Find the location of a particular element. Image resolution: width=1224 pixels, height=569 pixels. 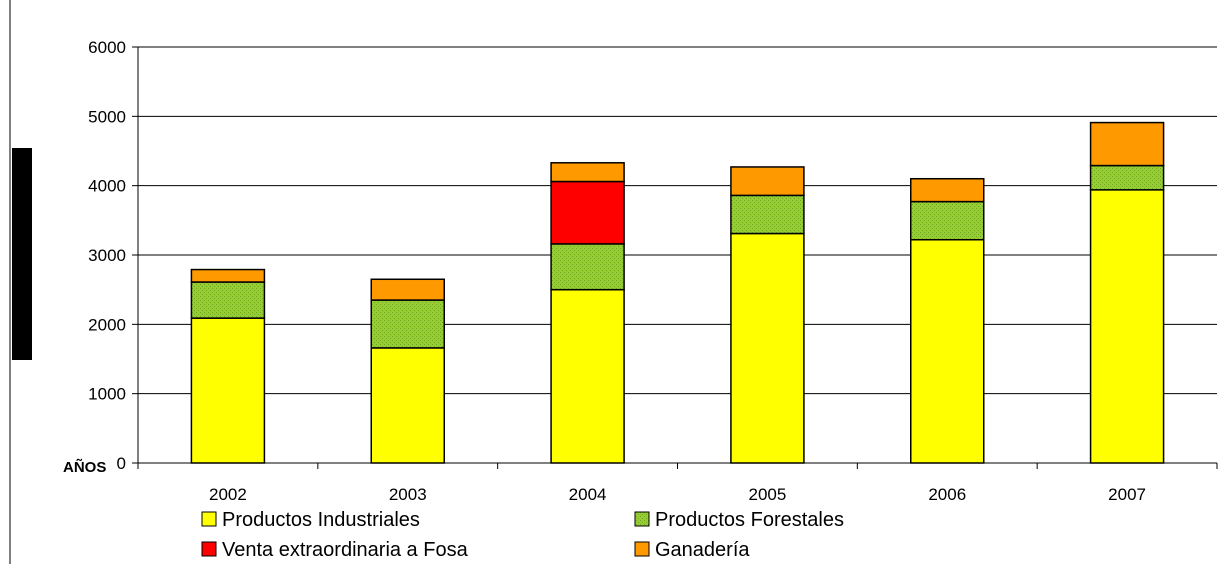

side-bar-decoration is located at coordinates (22, 254).